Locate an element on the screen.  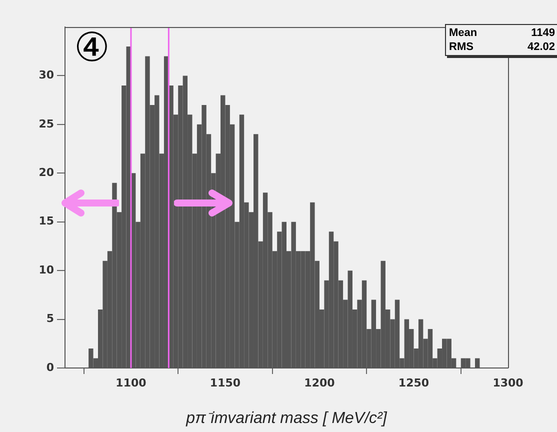
y-tick-label: 30 is located at coordinates (46, 75).